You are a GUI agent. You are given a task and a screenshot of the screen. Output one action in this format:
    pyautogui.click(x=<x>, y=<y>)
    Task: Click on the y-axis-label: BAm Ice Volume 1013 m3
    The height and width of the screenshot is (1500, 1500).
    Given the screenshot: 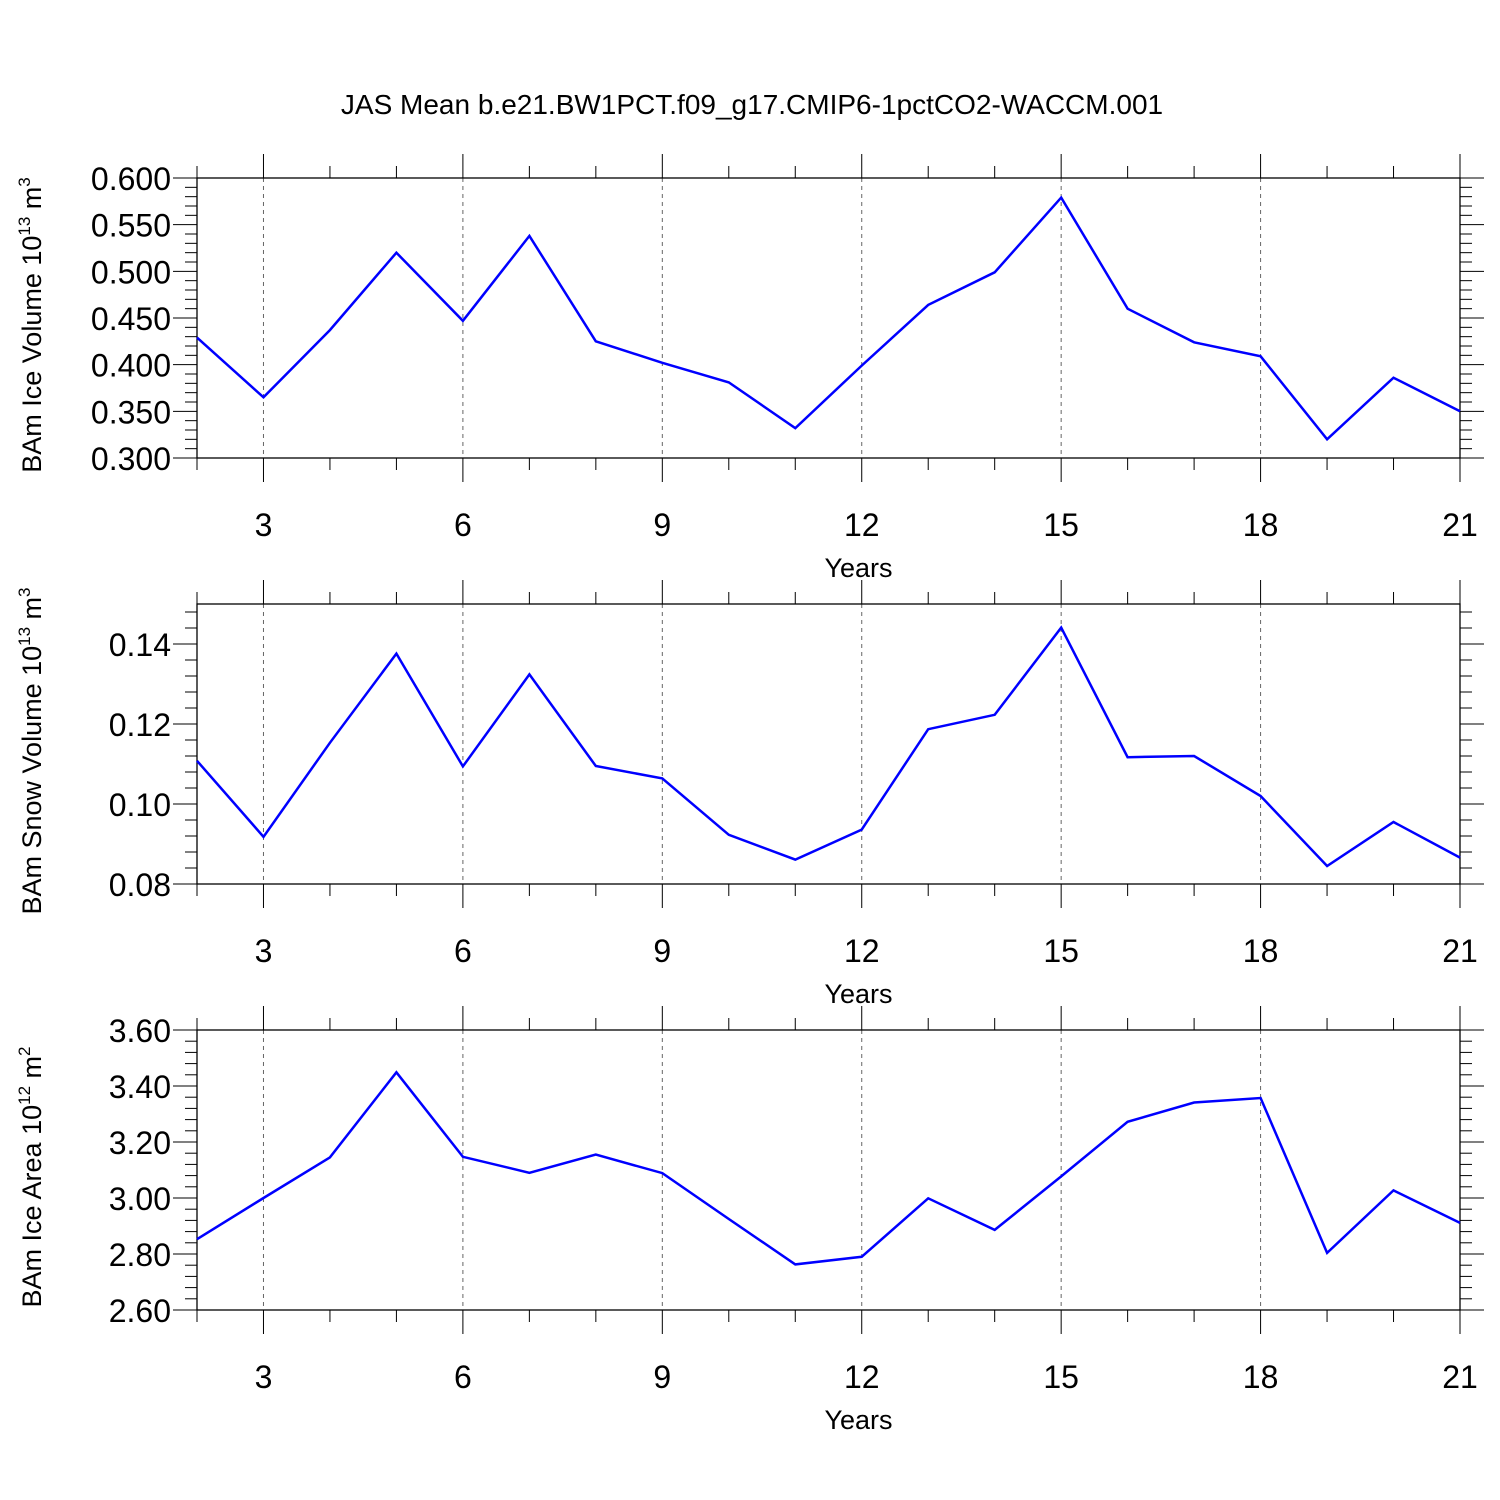 What is the action you would take?
    pyautogui.click(x=31, y=325)
    